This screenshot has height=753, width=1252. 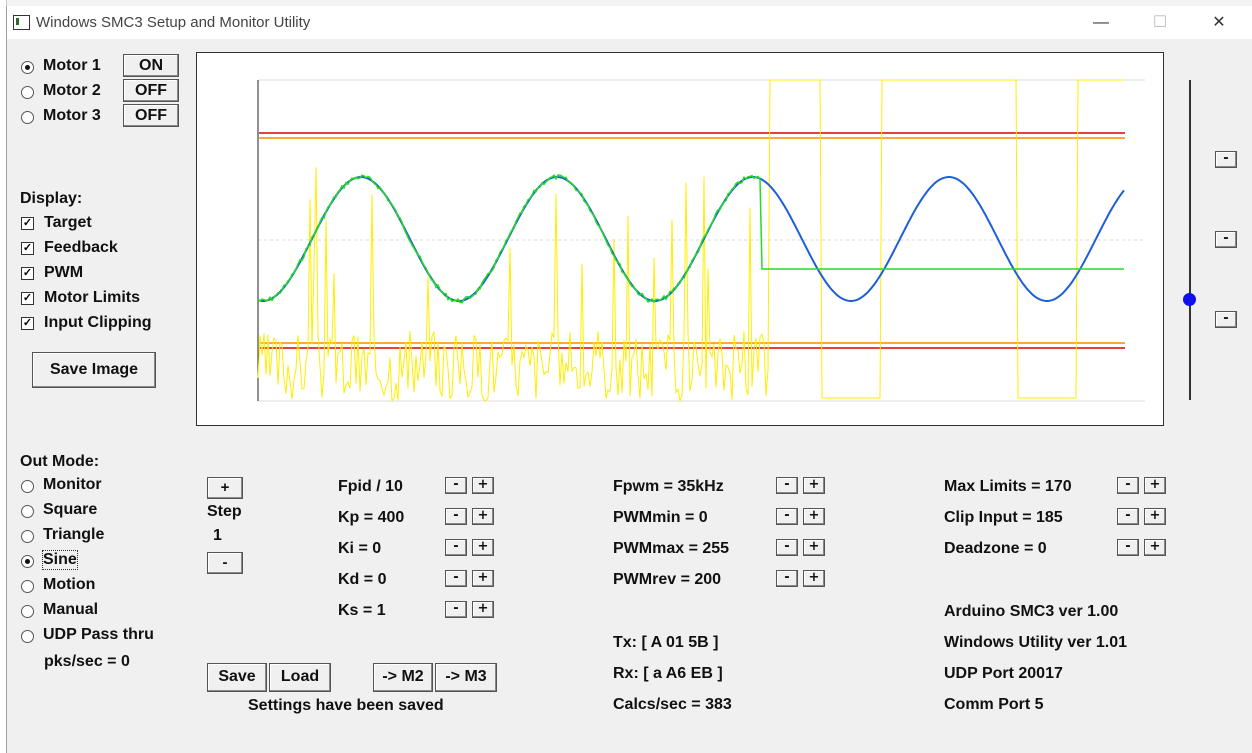 What do you see at coordinates (300, 677) in the screenshot?
I see `load-button: Load` at bounding box center [300, 677].